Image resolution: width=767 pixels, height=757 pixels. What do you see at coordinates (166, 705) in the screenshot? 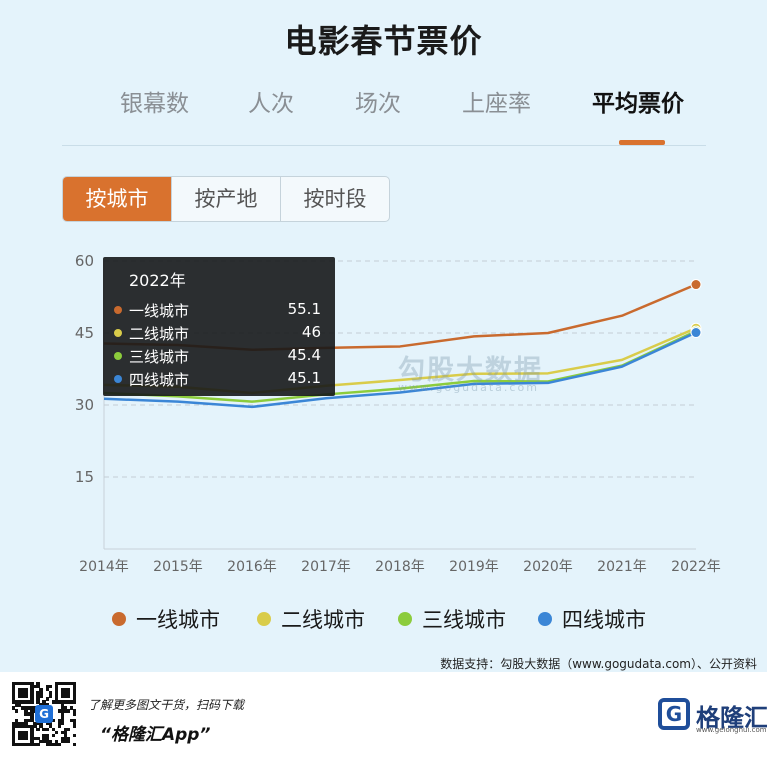
I see `promo-text: 了解更多图文干货，扫码下载` at bounding box center [166, 705].